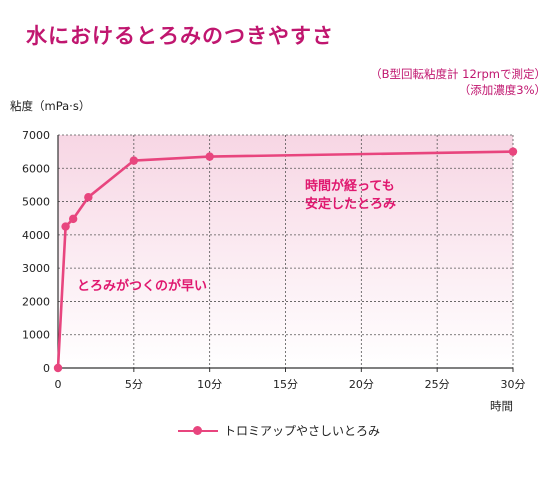 The image size is (560, 480). What do you see at coordinates (350, 204) in the screenshot?
I see `annotation-stable-2: 安定したとろみ` at bounding box center [350, 204].